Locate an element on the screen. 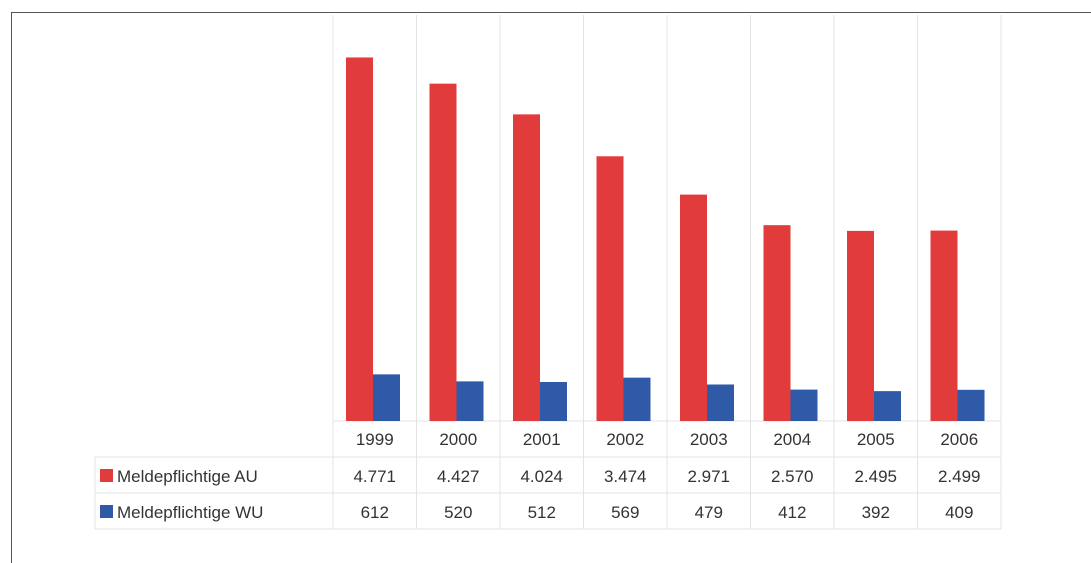 The width and height of the screenshot is (1091, 563). series-name: Meldepflichtige WU is located at coordinates (190, 512).